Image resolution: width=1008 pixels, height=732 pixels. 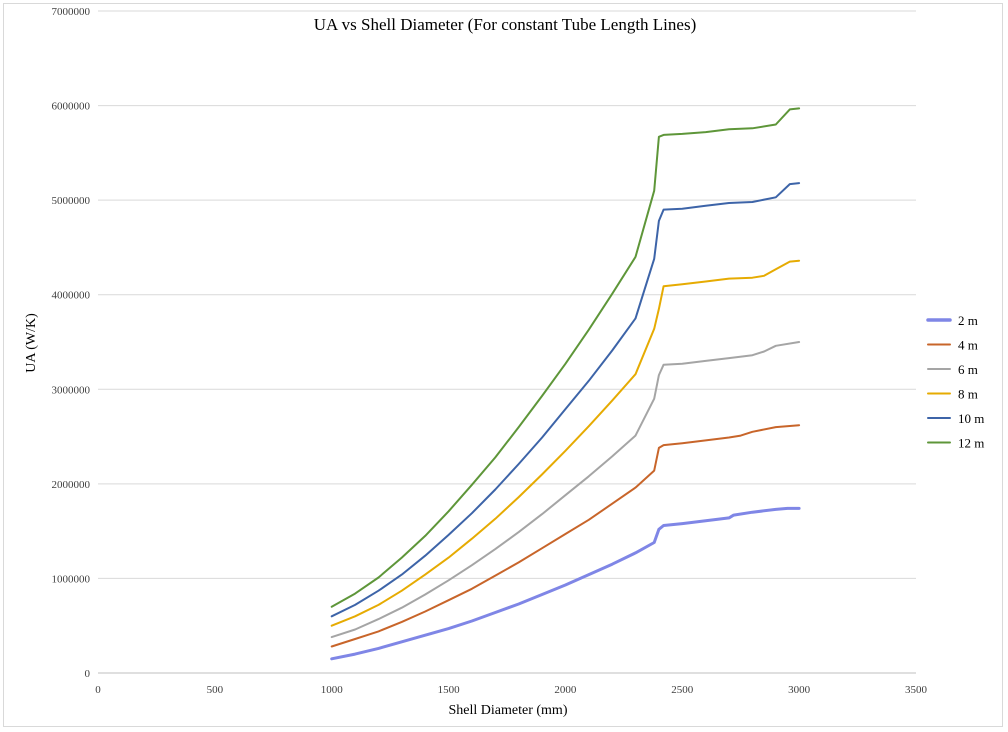 What do you see at coordinates (968, 320) in the screenshot?
I see `legend-label: 2 m` at bounding box center [968, 320].